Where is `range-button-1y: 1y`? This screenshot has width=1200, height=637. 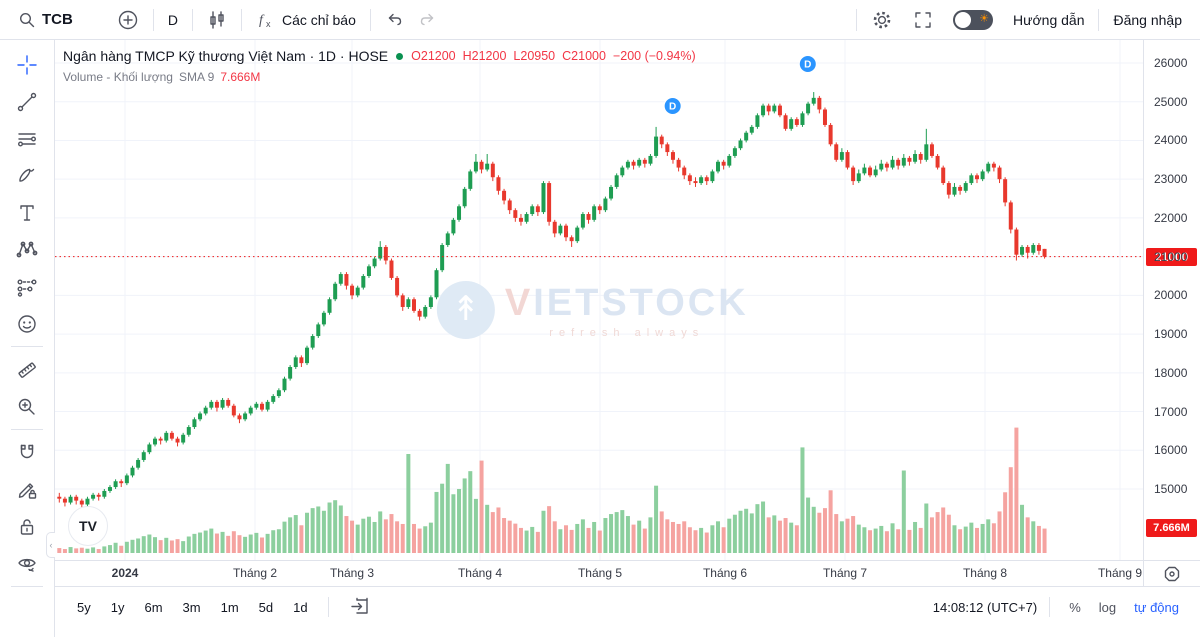 range-button-1y: 1y is located at coordinates (117, 607).